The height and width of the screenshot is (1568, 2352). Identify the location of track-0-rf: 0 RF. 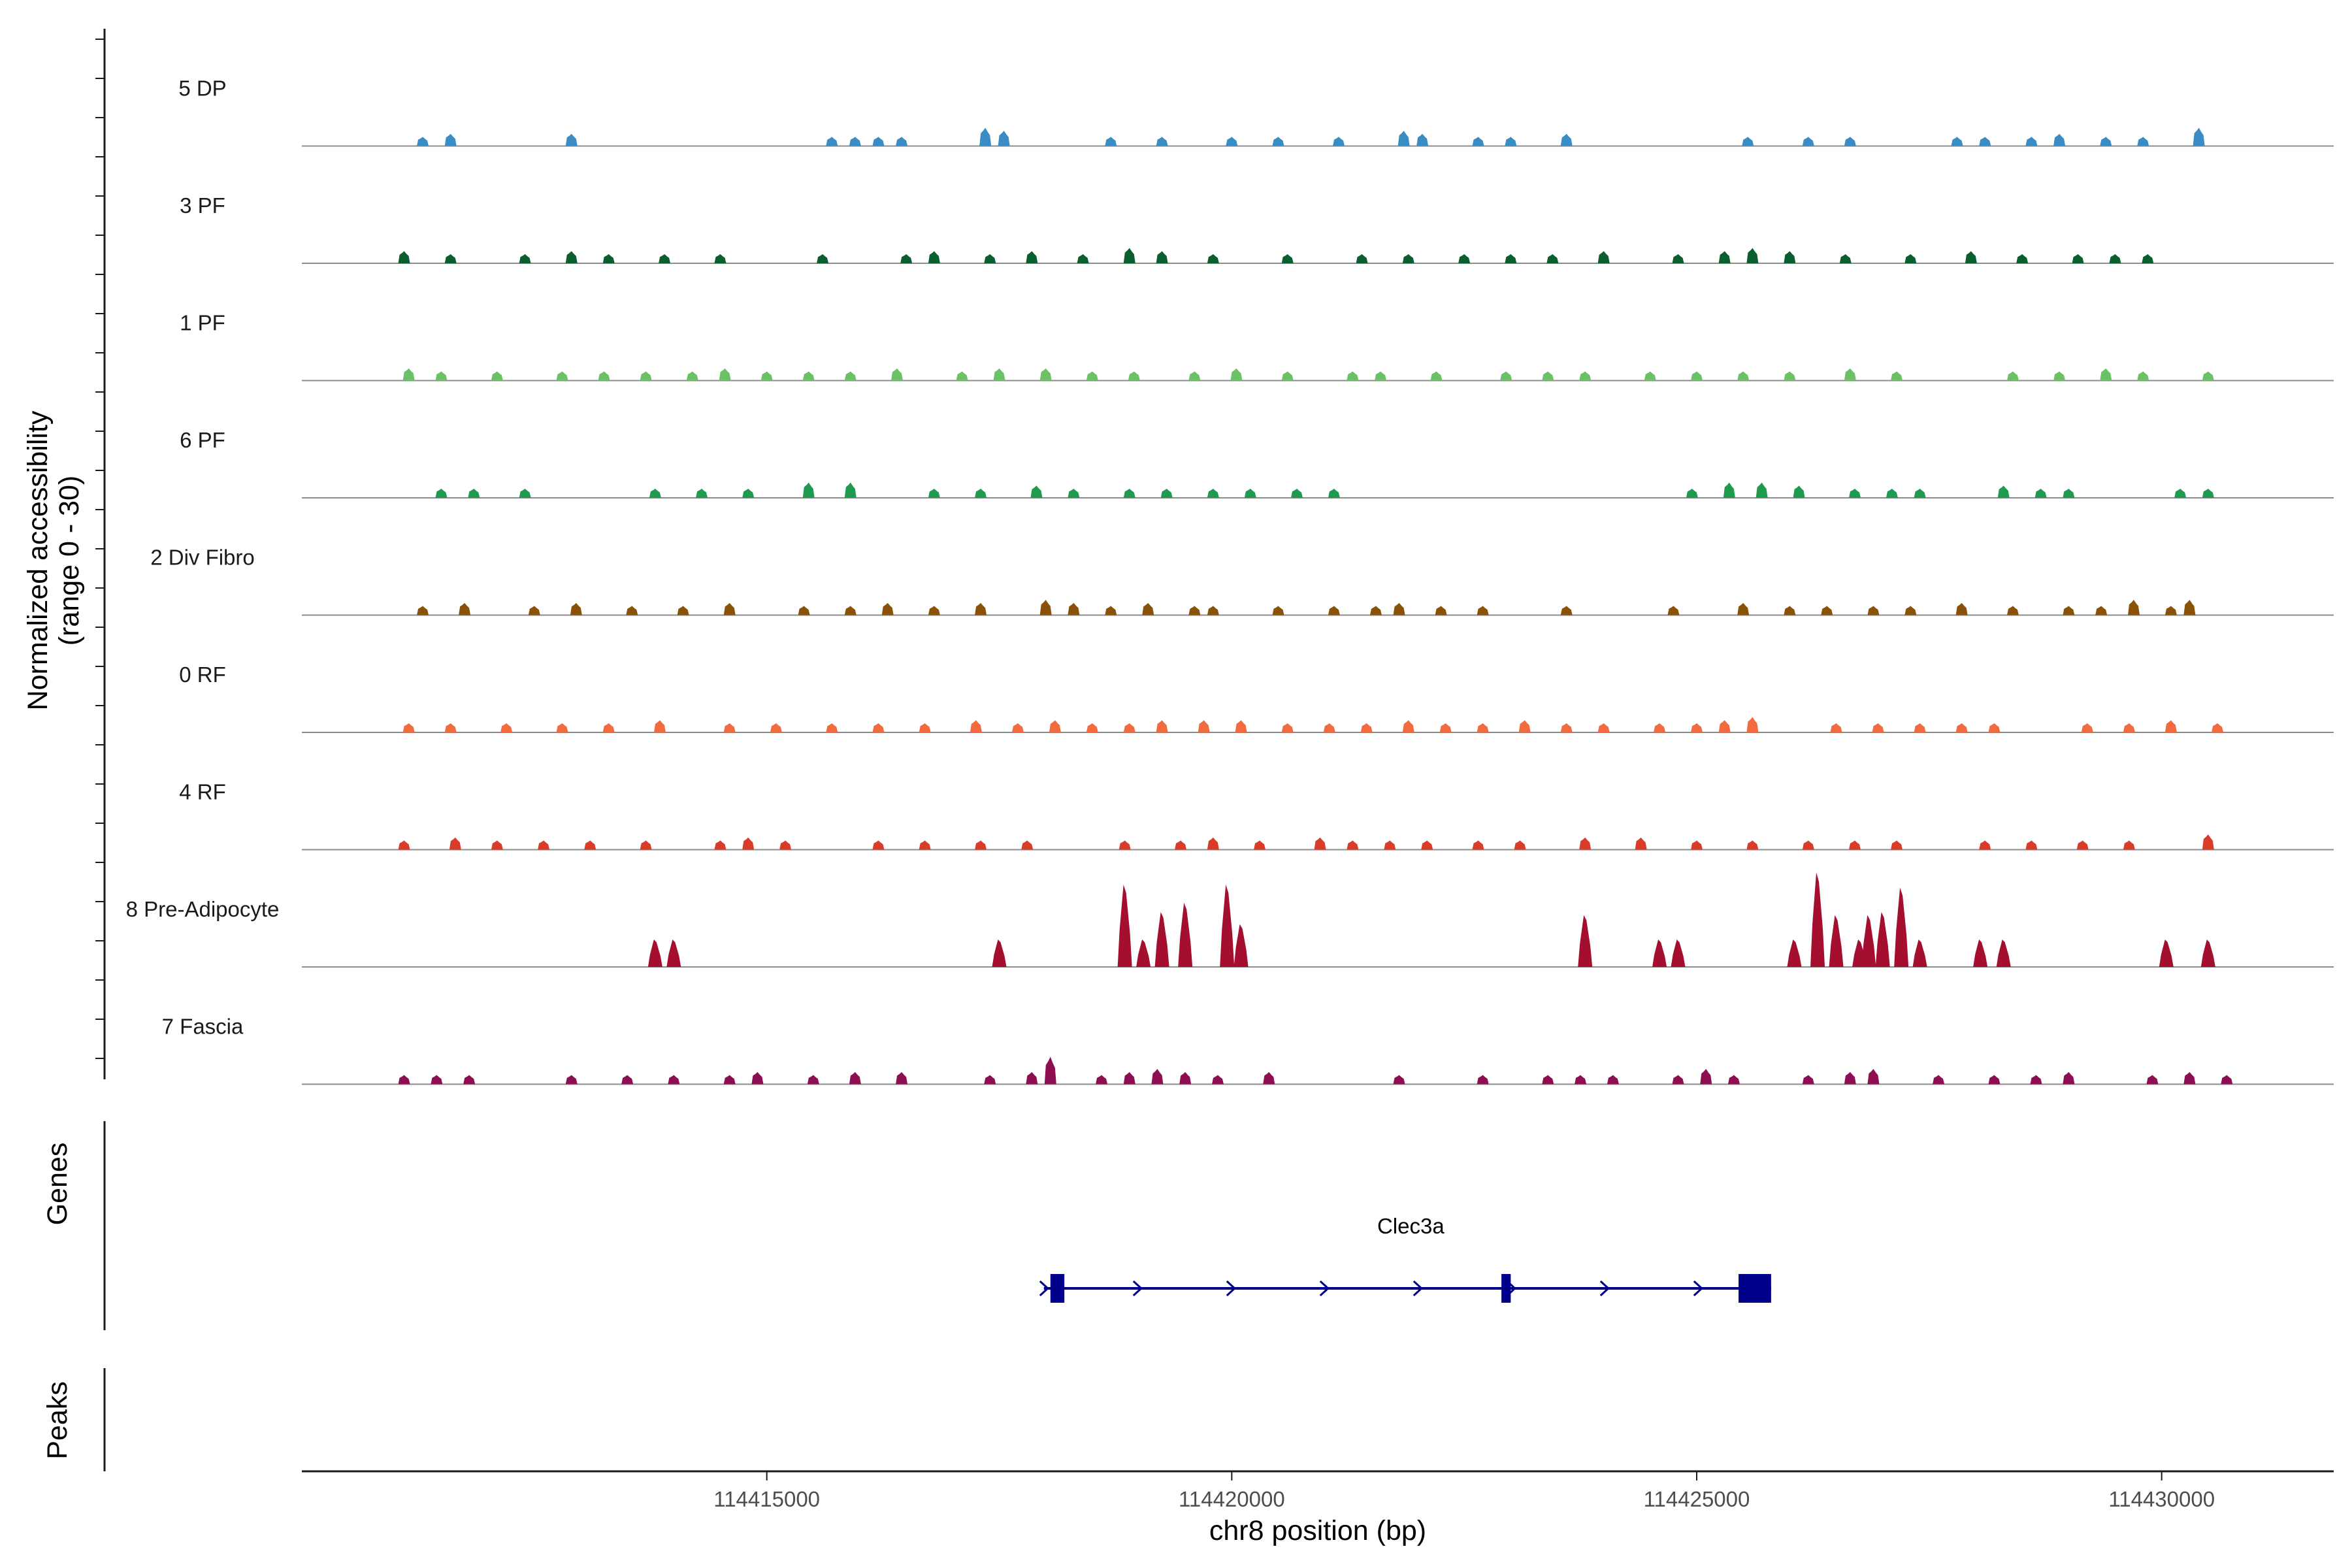
(1256, 697).